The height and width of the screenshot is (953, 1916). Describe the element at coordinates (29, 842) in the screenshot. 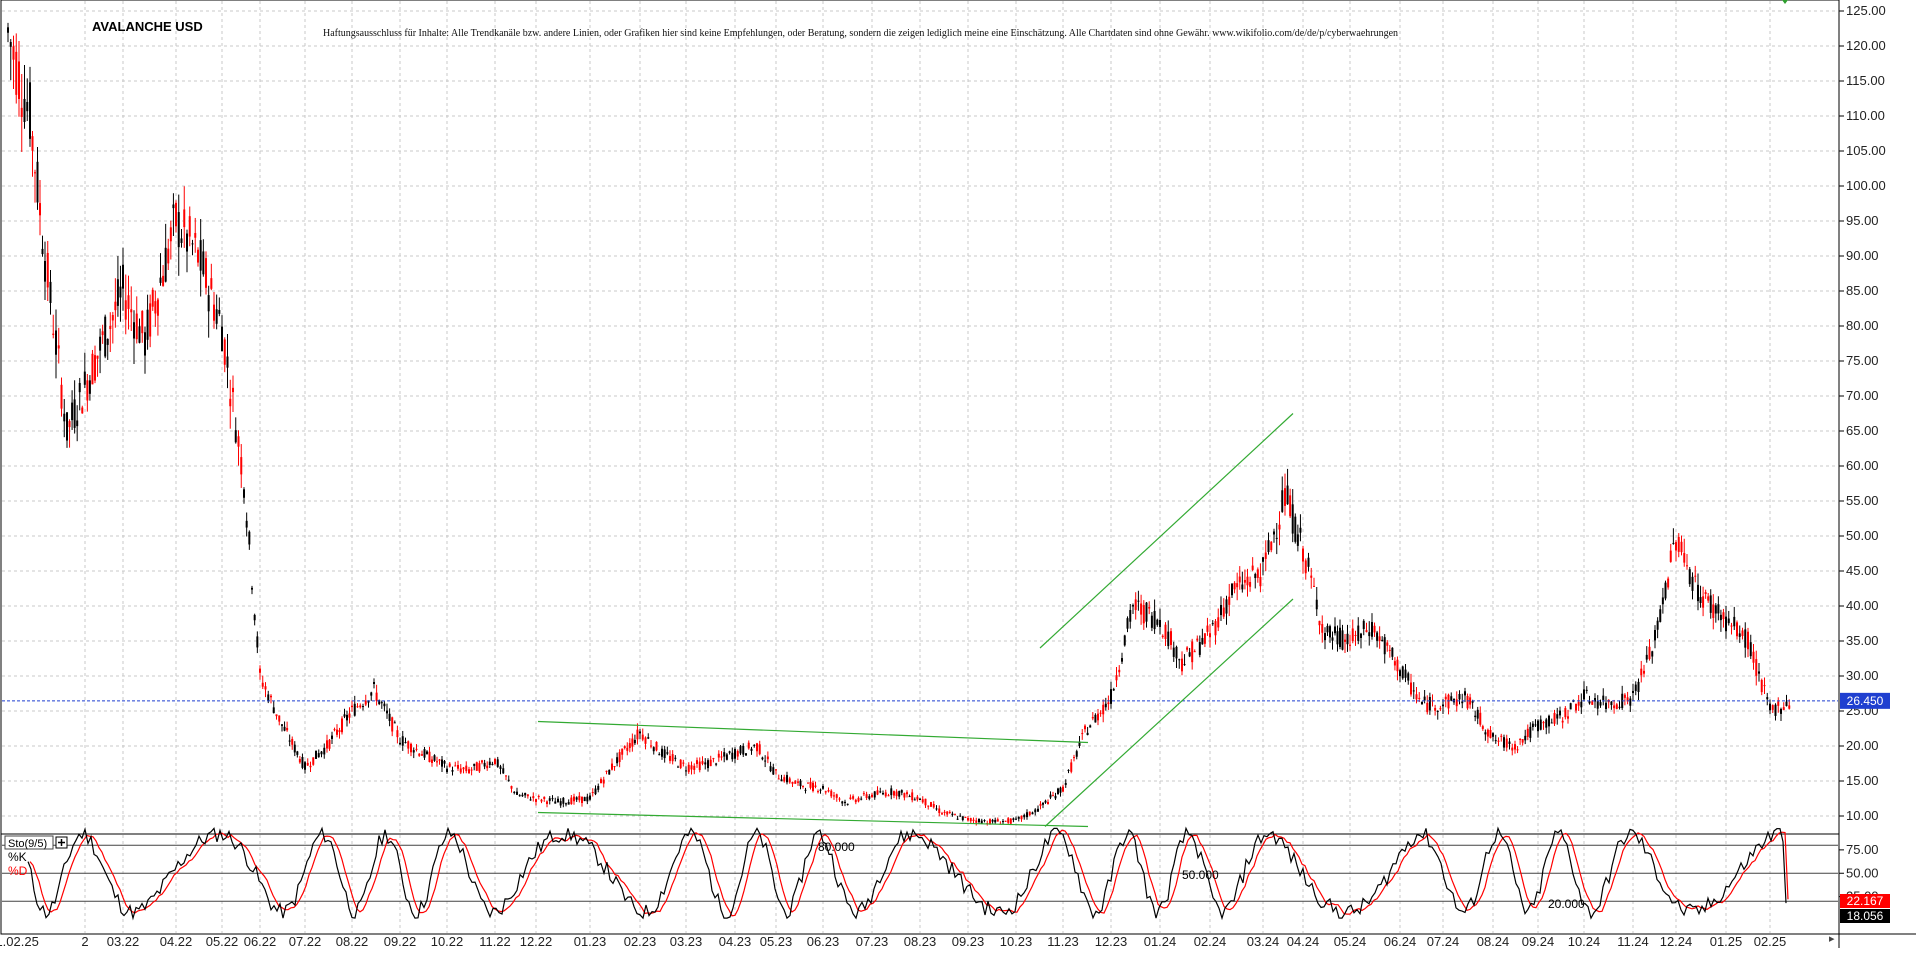

I see `indicator-name-box` at that location.